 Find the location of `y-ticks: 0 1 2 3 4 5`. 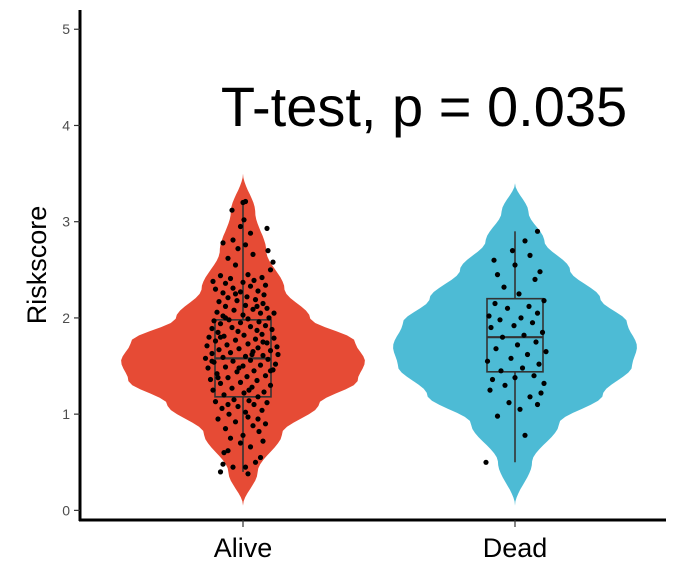

y-ticks: 0 1 2 3 4 5 is located at coordinates (71, 269).